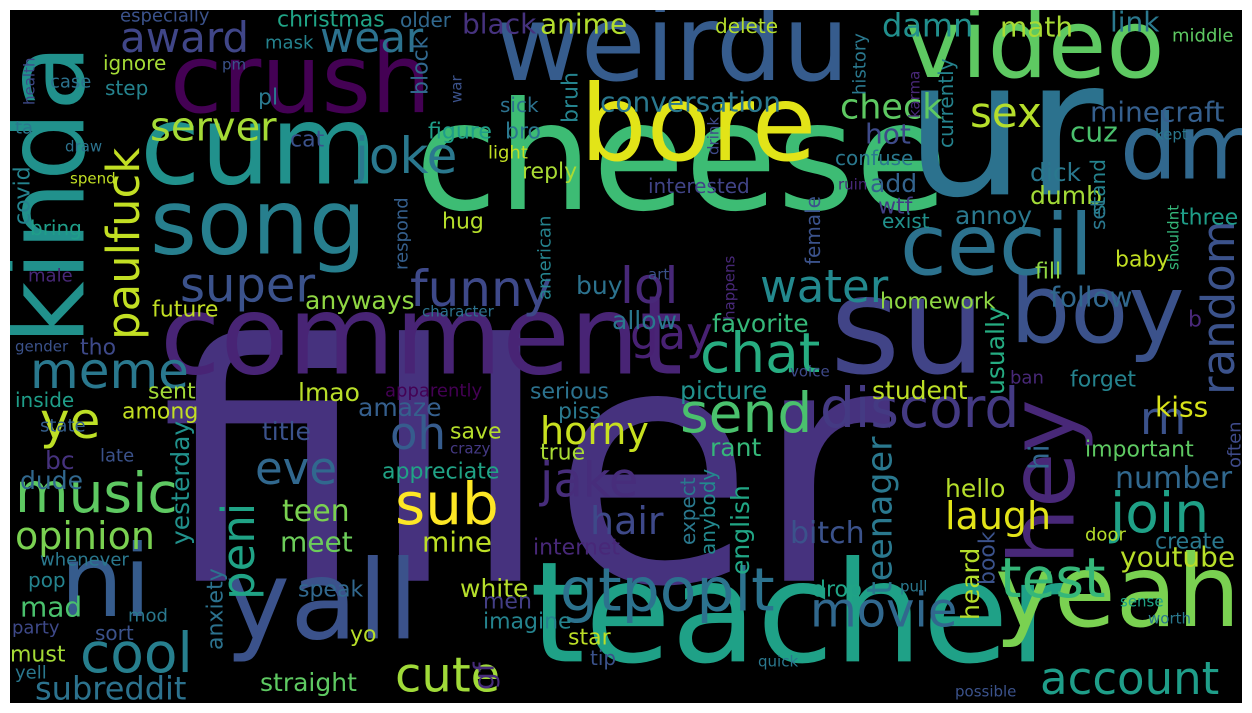  Describe the element at coordinates (644, 320) in the screenshot. I see `word-allow: allow` at that location.